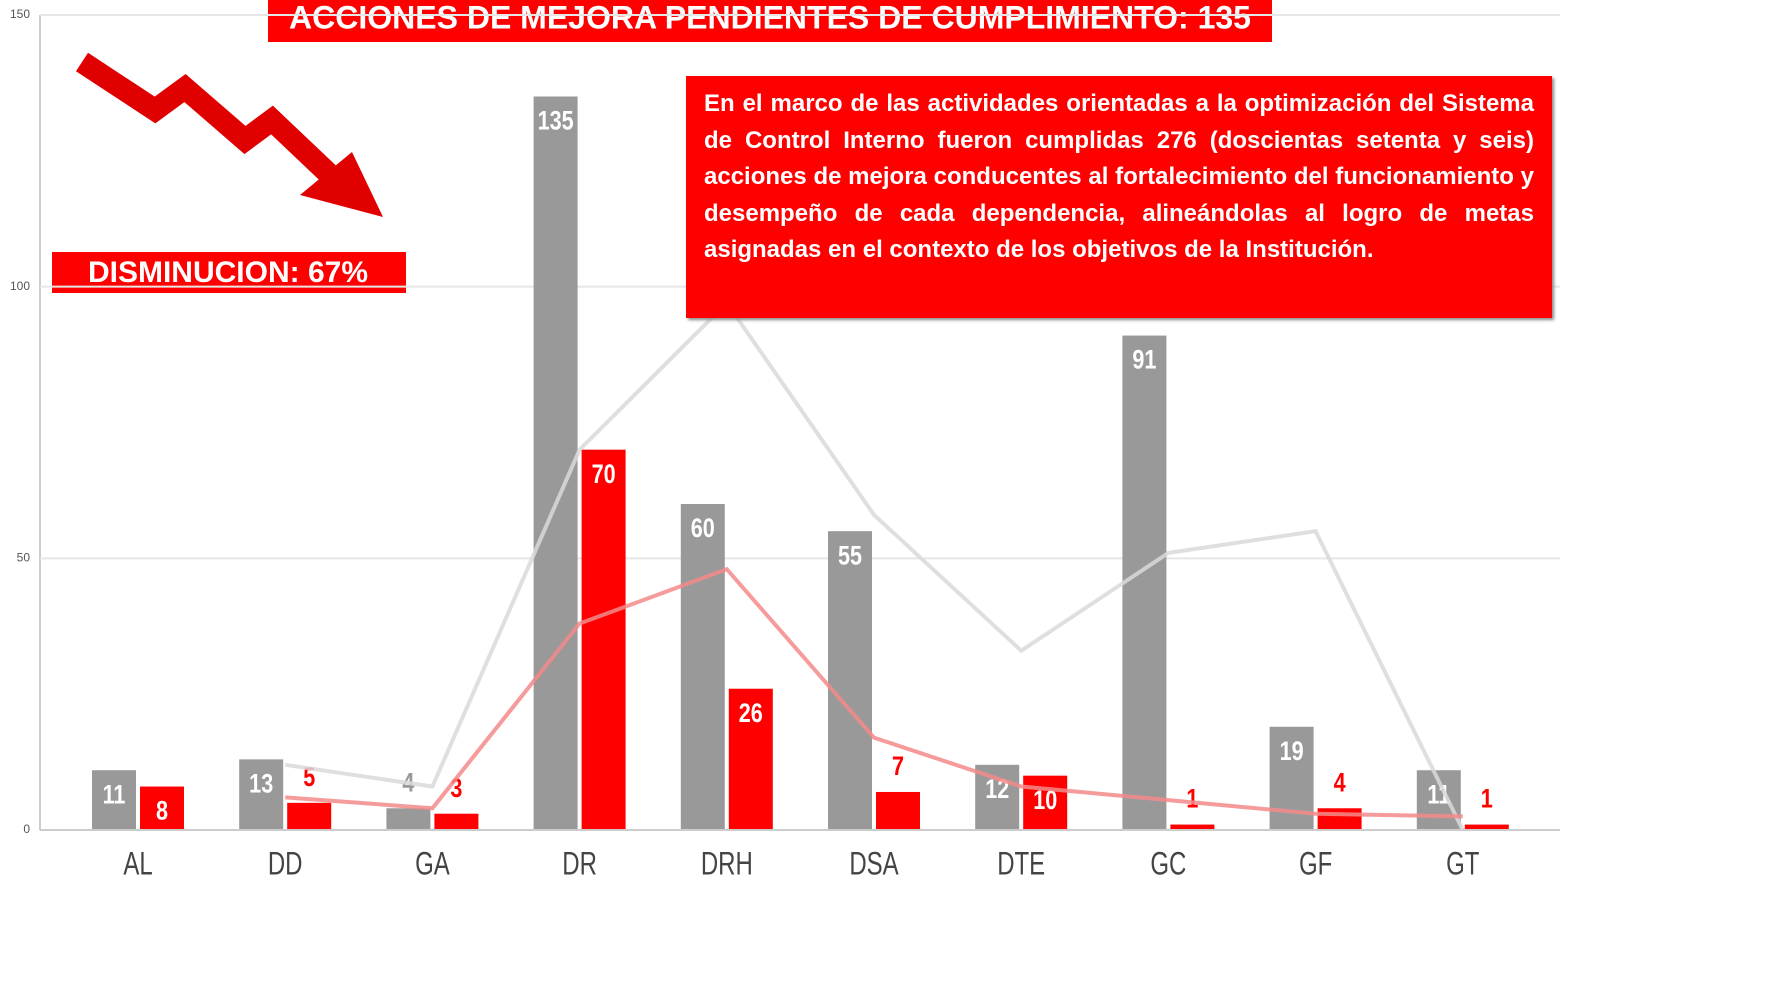 The image size is (1789, 1008). I want to click on arrow, so click(206, 117).